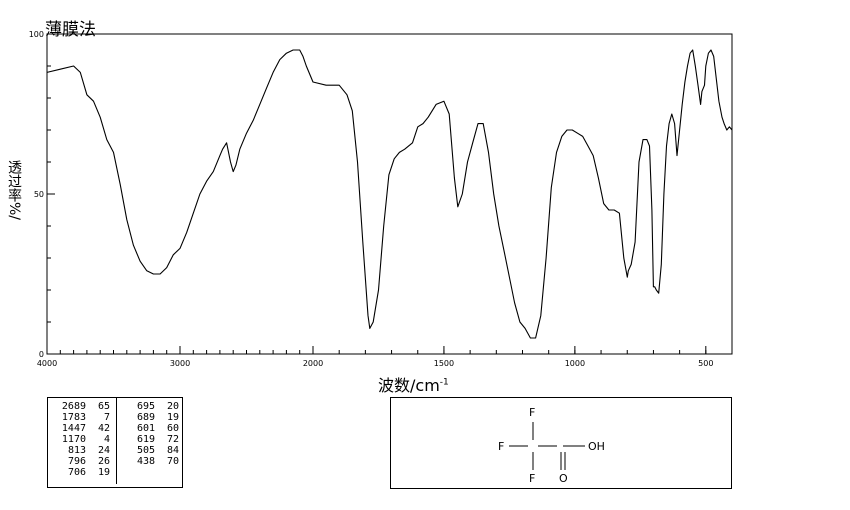 The width and height of the screenshot is (850, 510). What do you see at coordinates (532, 412) in the screenshot?
I see `atom-f-top: F` at bounding box center [532, 412].